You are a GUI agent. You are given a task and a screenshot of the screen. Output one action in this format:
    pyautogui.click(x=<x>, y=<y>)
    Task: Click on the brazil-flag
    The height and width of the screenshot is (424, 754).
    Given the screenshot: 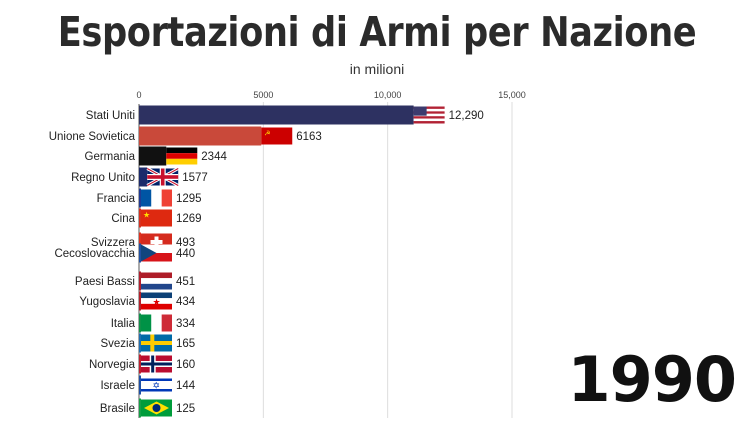 What is the action you would take?
    pyautogui.click(x=156, y=408)
    